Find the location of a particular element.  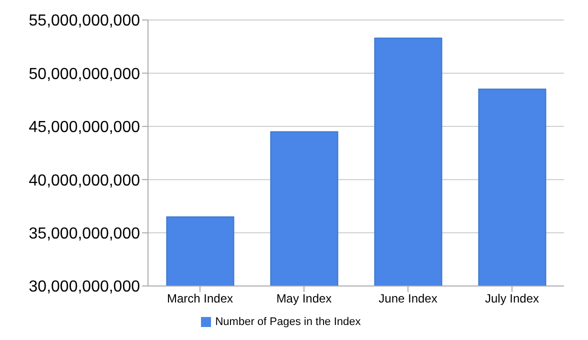

y-tick-label: 35,000,000,000 is located at coordinates (84, 233).